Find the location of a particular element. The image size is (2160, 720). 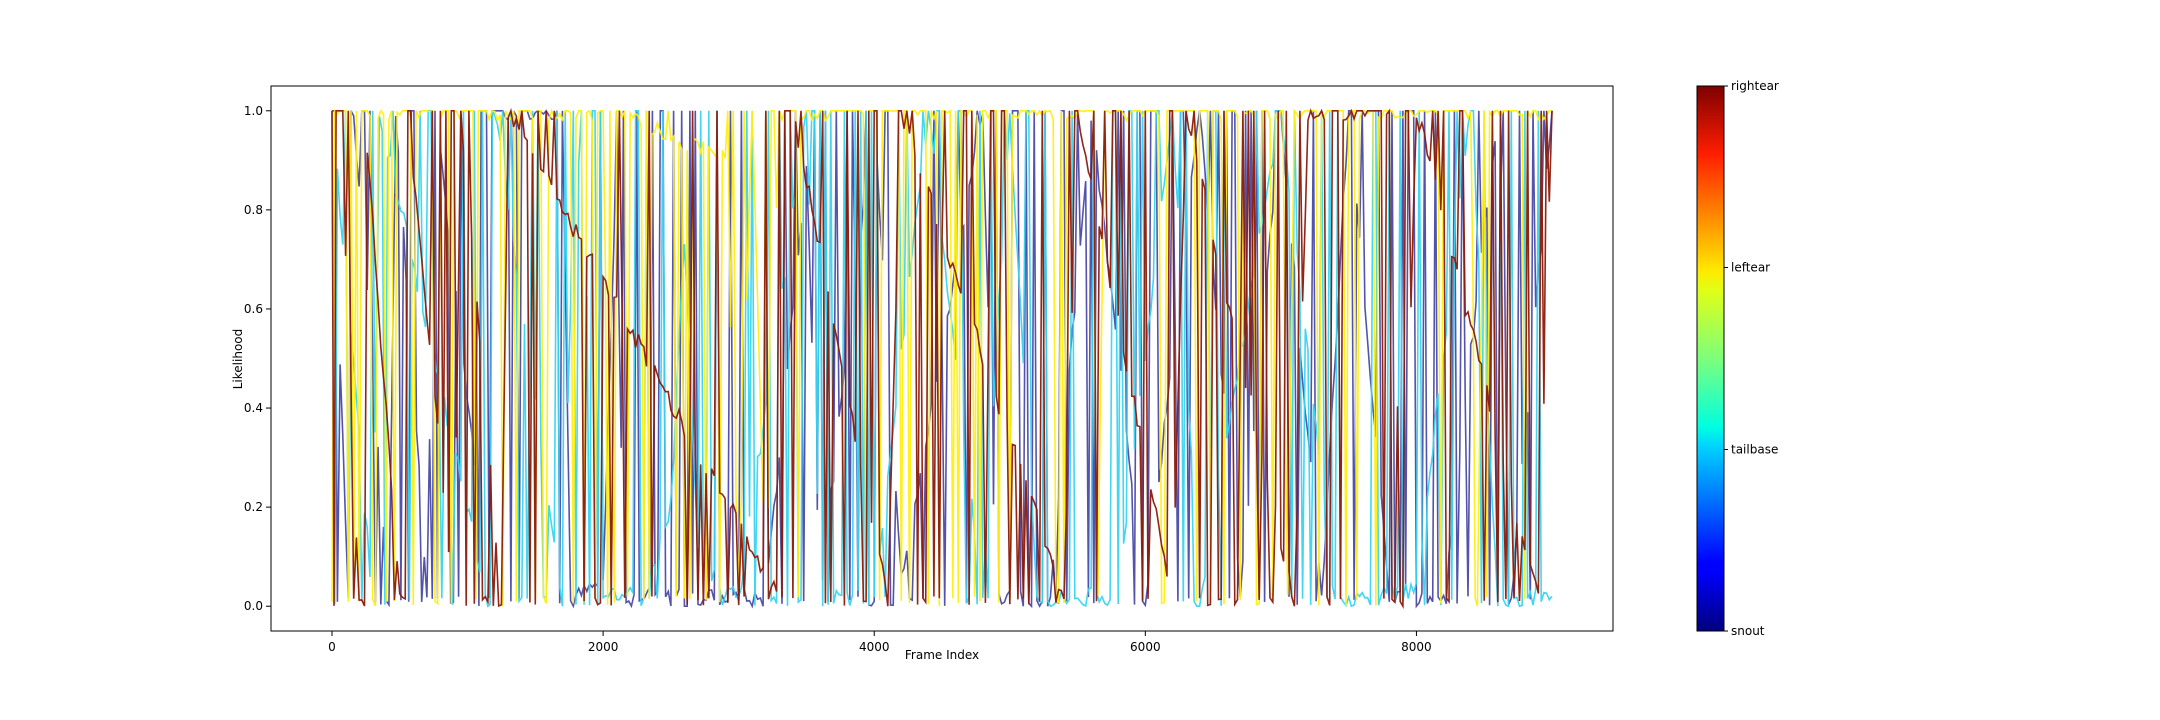

colorbar-gradient is located at coordinates (1710, 358).